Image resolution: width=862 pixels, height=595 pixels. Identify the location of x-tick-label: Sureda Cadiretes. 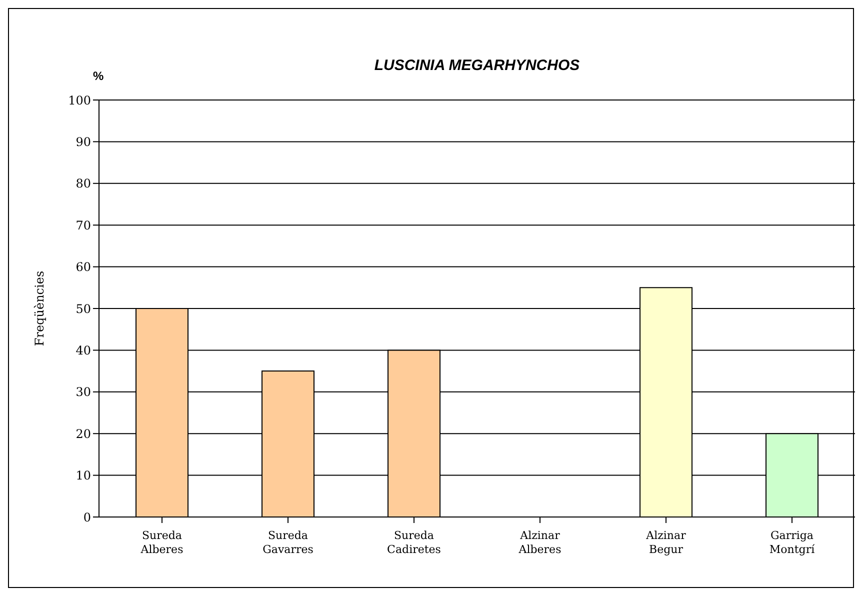
(414, 542).